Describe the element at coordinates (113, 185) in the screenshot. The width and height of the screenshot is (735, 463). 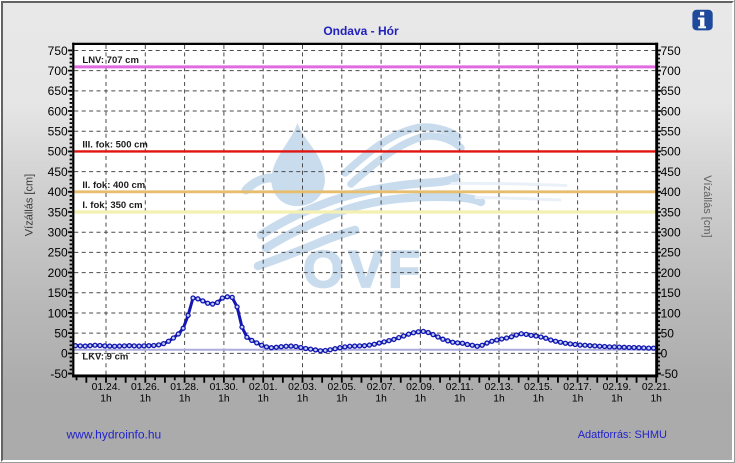
I see `svg-text: II. fok: 400 cm` at that location.